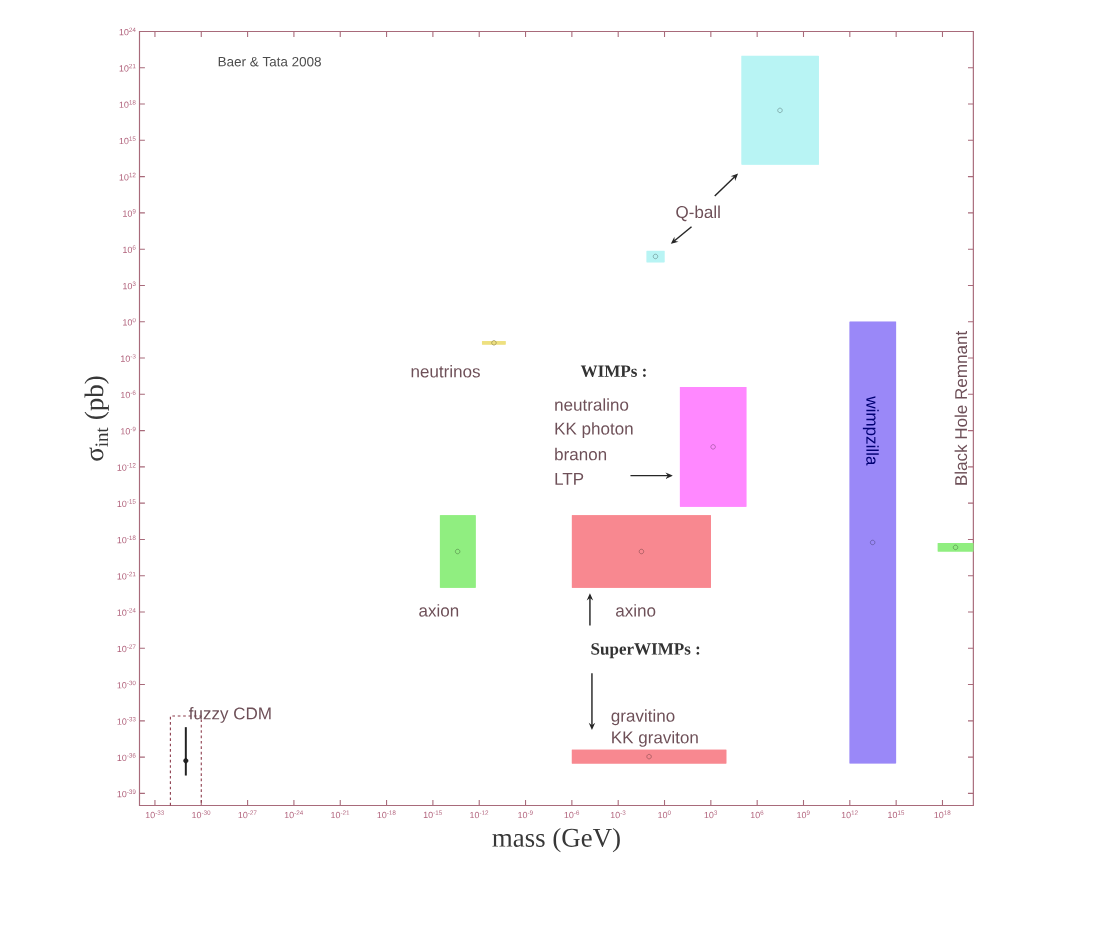  What do you see at coordinates (445, 371) in the screenshot?
I see `annotation: neutrinos` at bounding box center [445, 371].